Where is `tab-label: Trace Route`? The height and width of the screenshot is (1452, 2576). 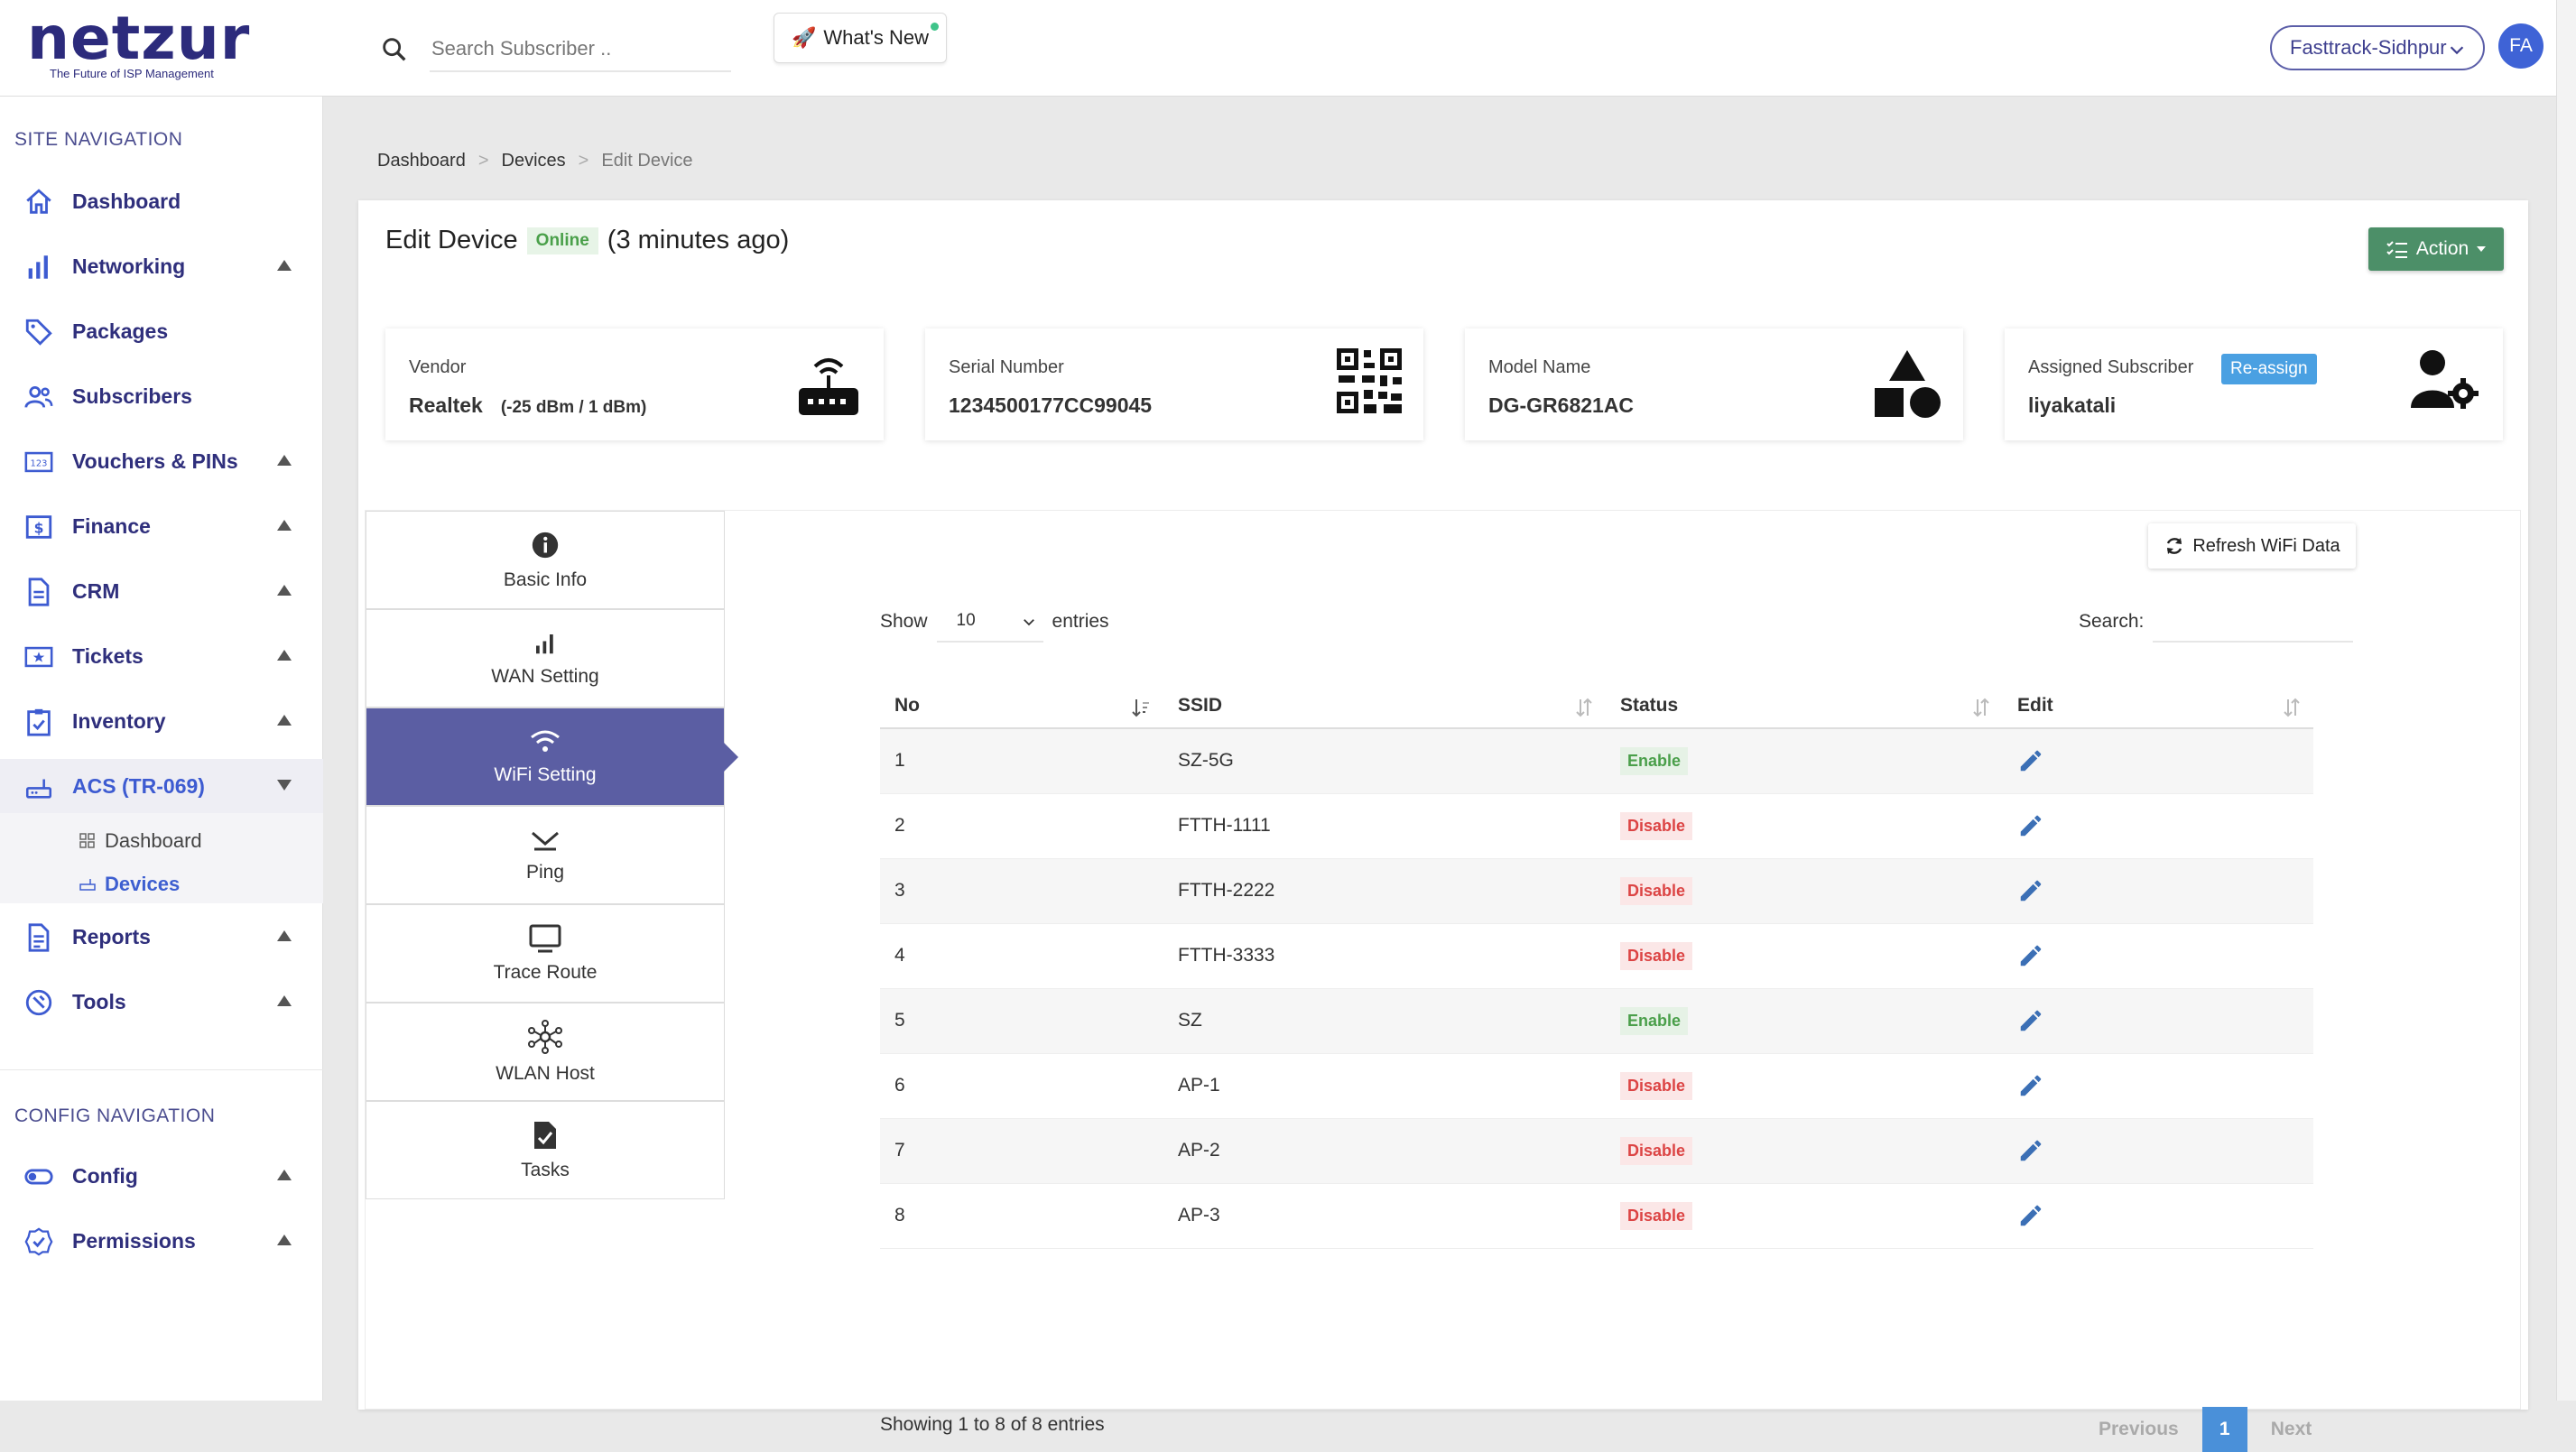 tab-label: Trace Route is located at coordinates (545, 972).